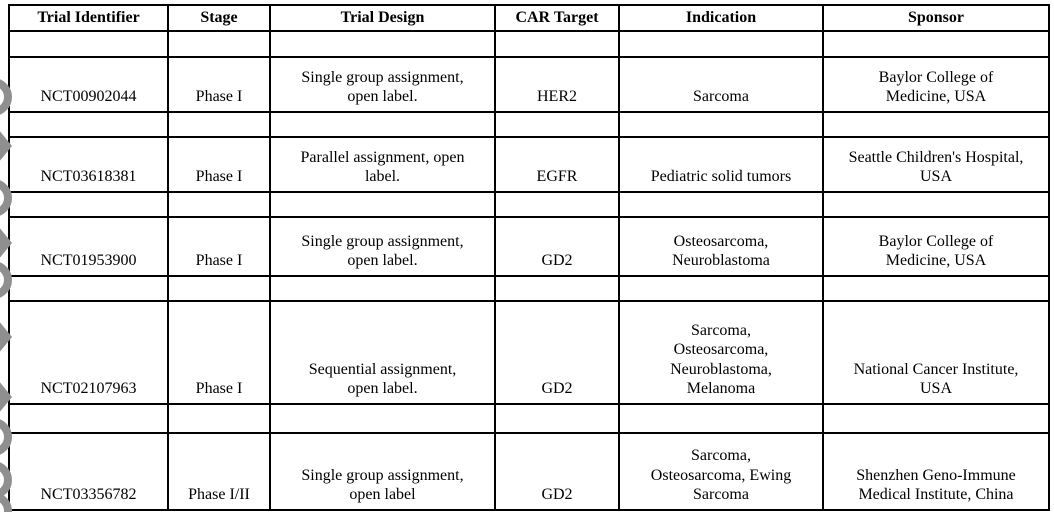  Describe the element at coordinates (88, 246) in the screenshot. I see `cell-trial-identifier: NCT01953900` at that location.